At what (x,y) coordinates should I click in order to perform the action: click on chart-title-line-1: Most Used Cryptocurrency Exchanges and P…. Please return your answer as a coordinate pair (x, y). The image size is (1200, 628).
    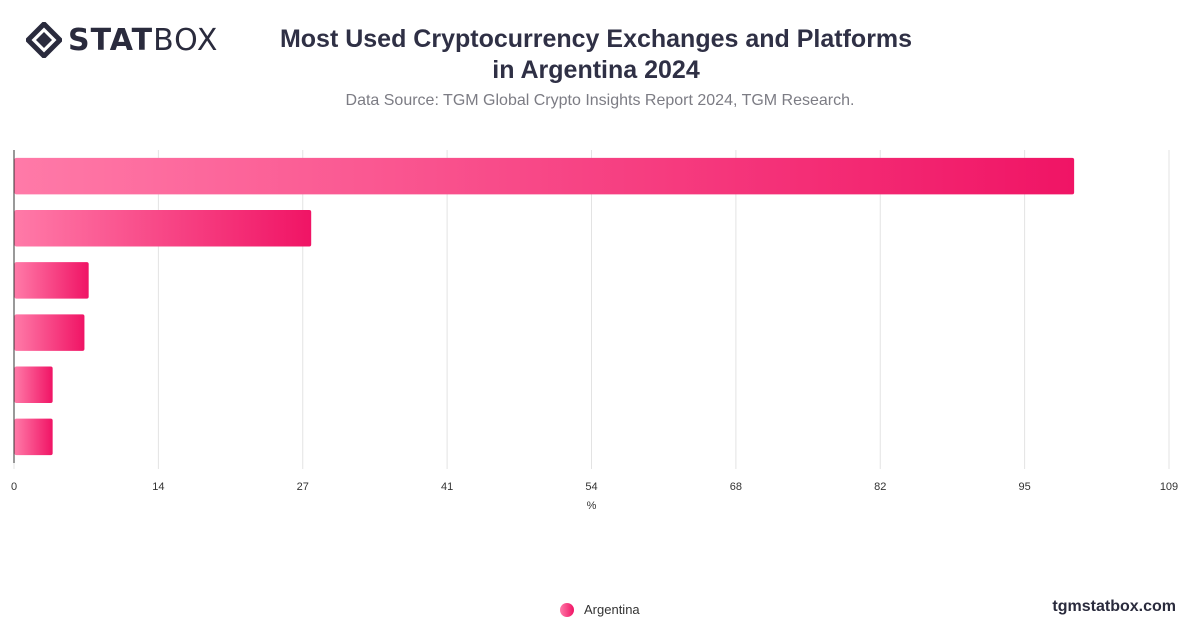
    Looking at the image, I should click on (596, 39).